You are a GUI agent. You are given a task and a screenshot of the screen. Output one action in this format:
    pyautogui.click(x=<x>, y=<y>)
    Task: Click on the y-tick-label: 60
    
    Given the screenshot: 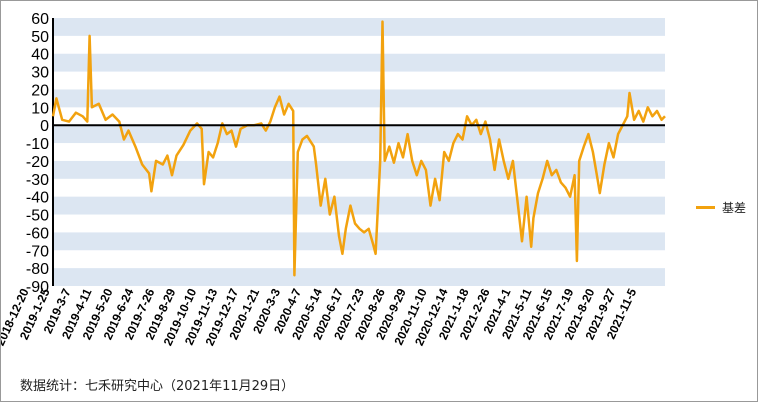 What is the action you would take?
    pyautogui.click(x=40, y=19)
    